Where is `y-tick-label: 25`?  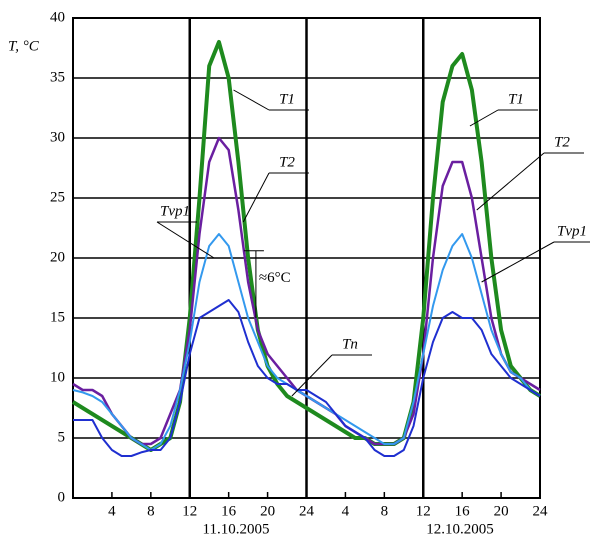 y-tick-label: 25 is located at coordinates (57, 197).